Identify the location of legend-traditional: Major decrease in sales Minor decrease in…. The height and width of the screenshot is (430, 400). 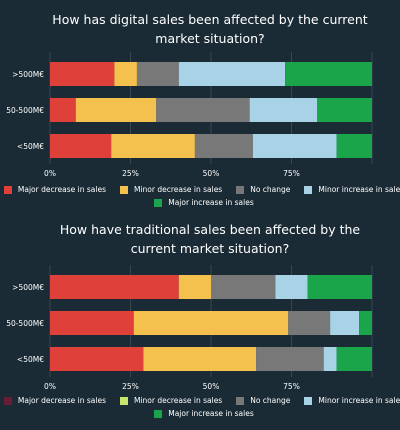
(201, 409).